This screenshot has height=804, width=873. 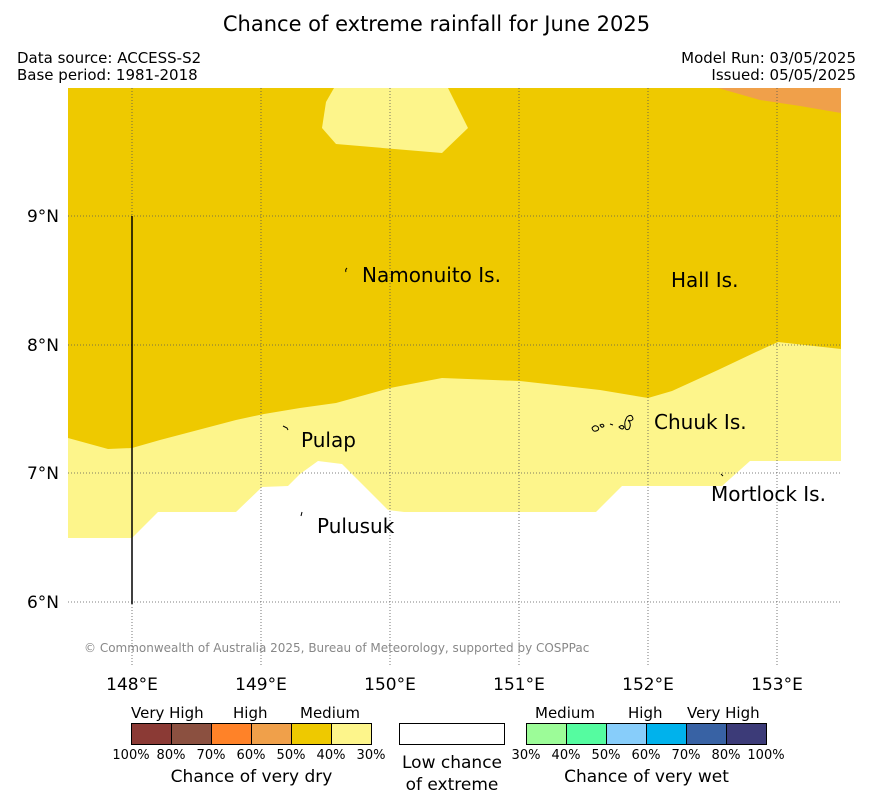 What do you see at coordinates (331, 755) in the screenshot?
I see `dry-tick: 40%` at bounding box center [331, 755].